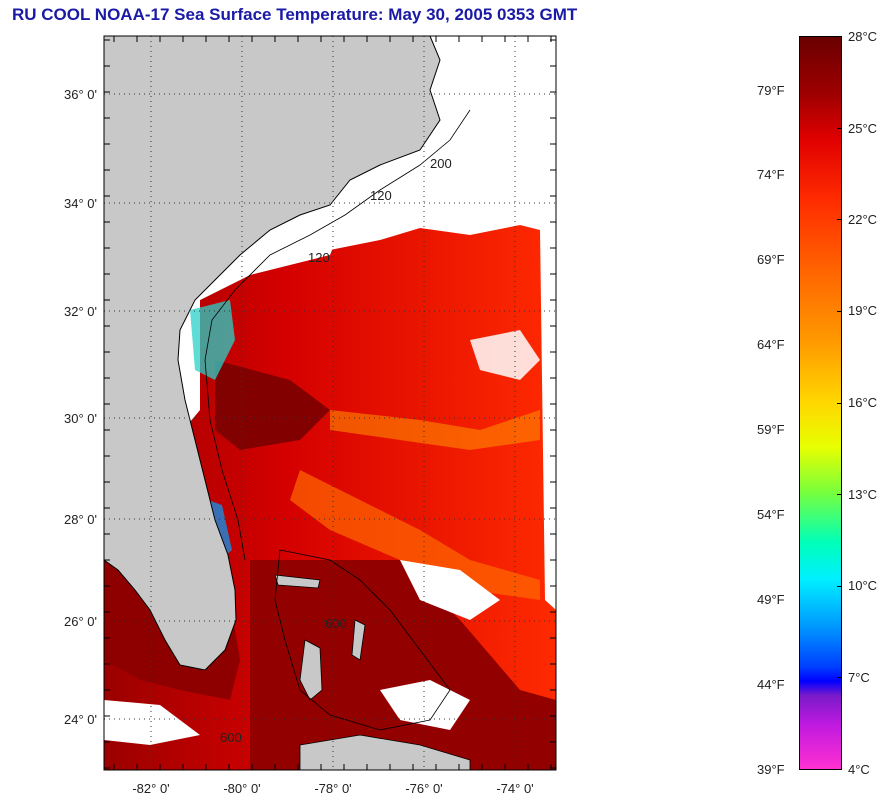  I want to click on colorbar-celsius-label: 4°C, so click(859, 769).